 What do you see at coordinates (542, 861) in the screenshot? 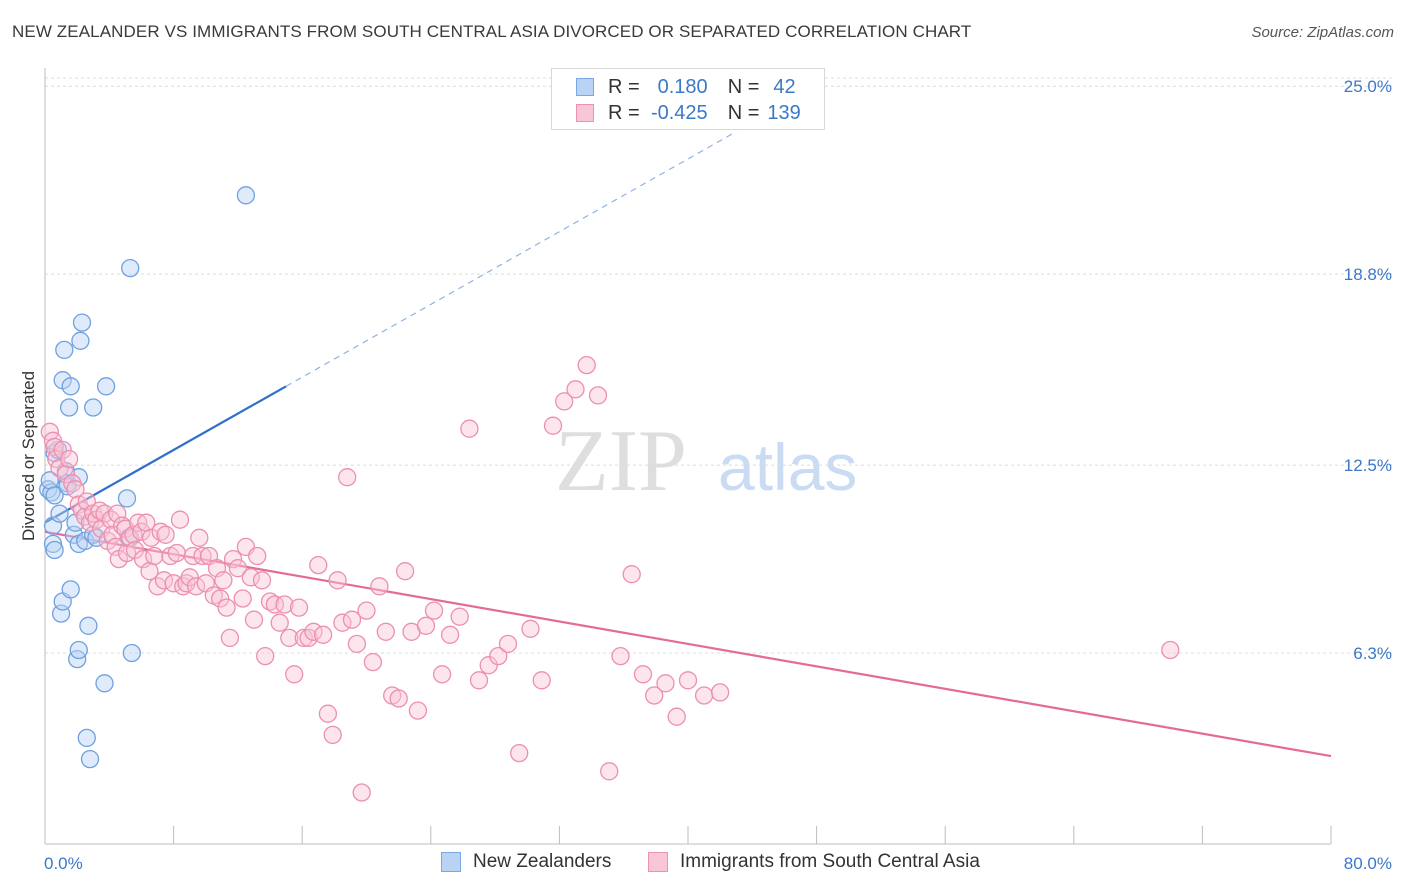
I see `legend-label: New Zealanders` at bounding box center [542, 861].